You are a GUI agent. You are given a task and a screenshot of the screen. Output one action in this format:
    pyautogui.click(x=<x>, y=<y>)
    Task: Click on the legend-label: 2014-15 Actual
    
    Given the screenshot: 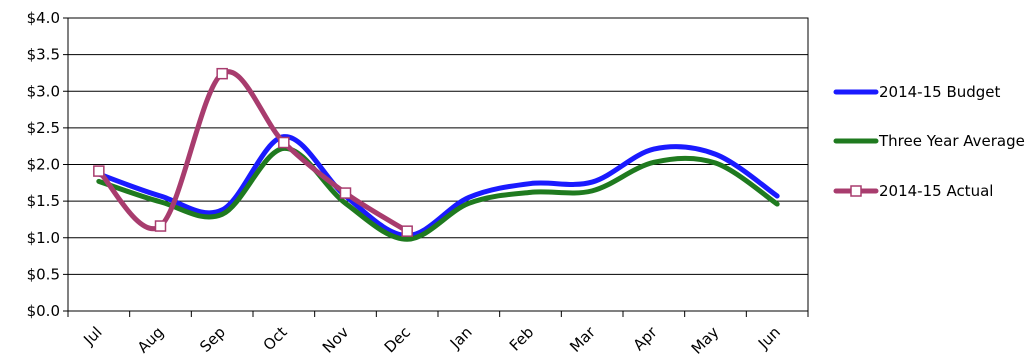 What is the action you would take?
    pyautogui.click(x=936, y=191)
    